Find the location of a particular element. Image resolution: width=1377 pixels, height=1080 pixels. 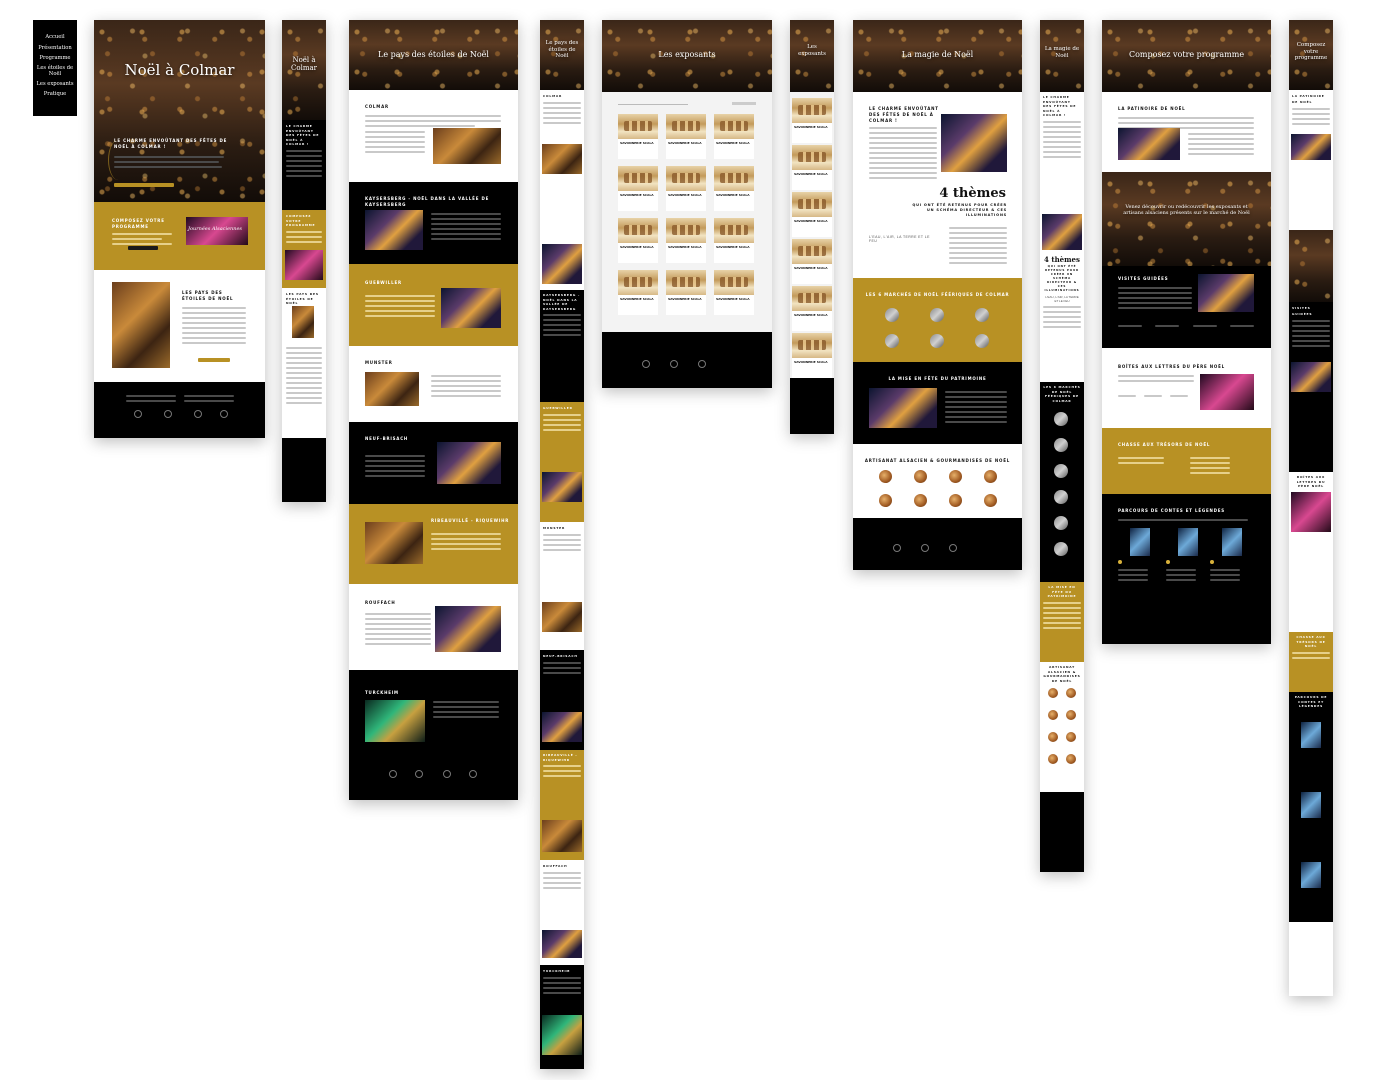

stars-mobile-turckheim: Turckheim is located at coordinates (562, 1017).